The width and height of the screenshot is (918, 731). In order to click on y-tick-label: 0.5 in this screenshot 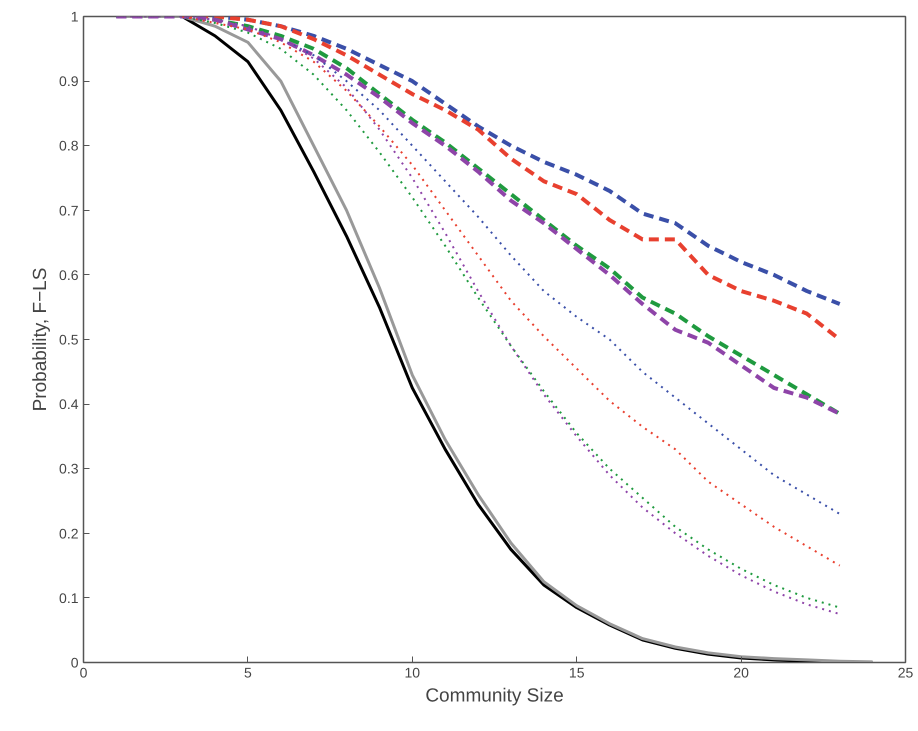, I will do `click(69, 340)`.